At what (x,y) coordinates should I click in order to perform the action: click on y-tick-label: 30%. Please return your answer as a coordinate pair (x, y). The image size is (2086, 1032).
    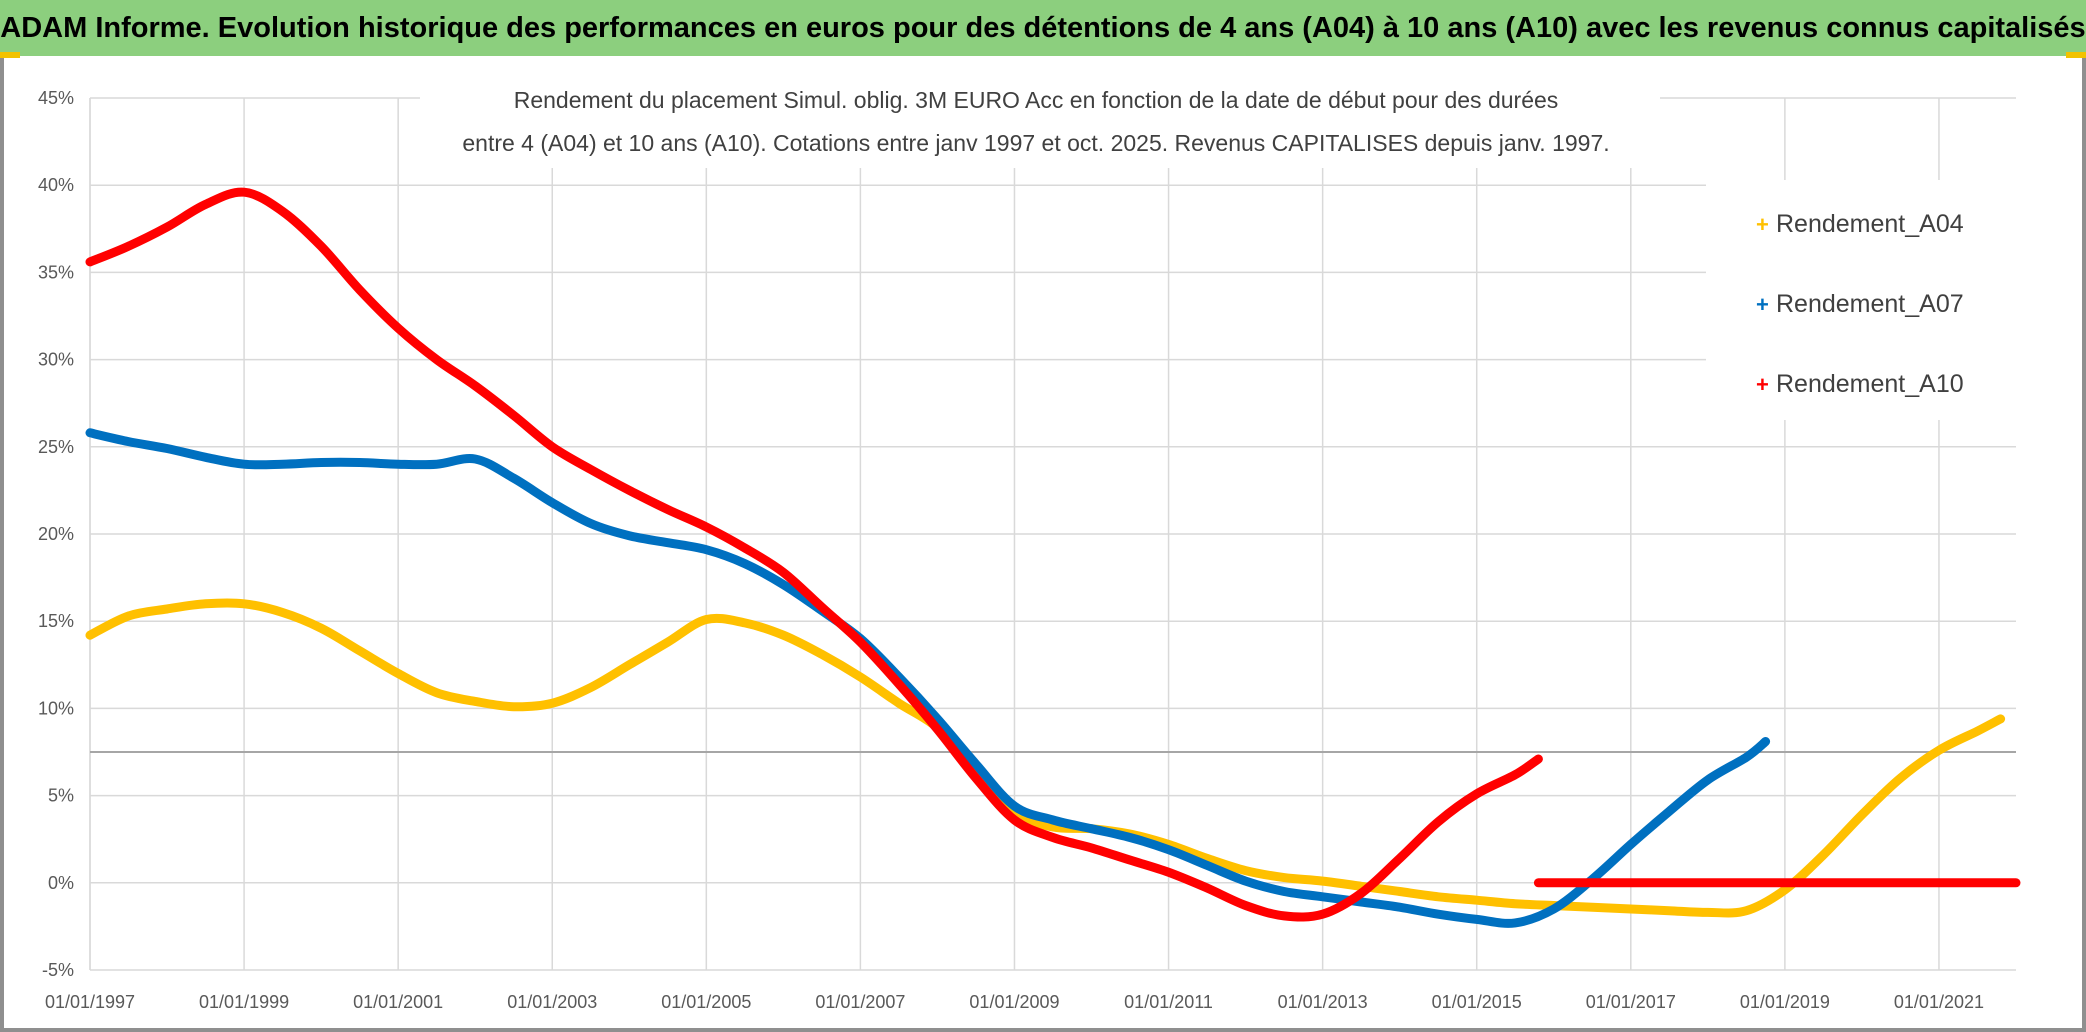
    Looking at the image, I should click on (56, 360).